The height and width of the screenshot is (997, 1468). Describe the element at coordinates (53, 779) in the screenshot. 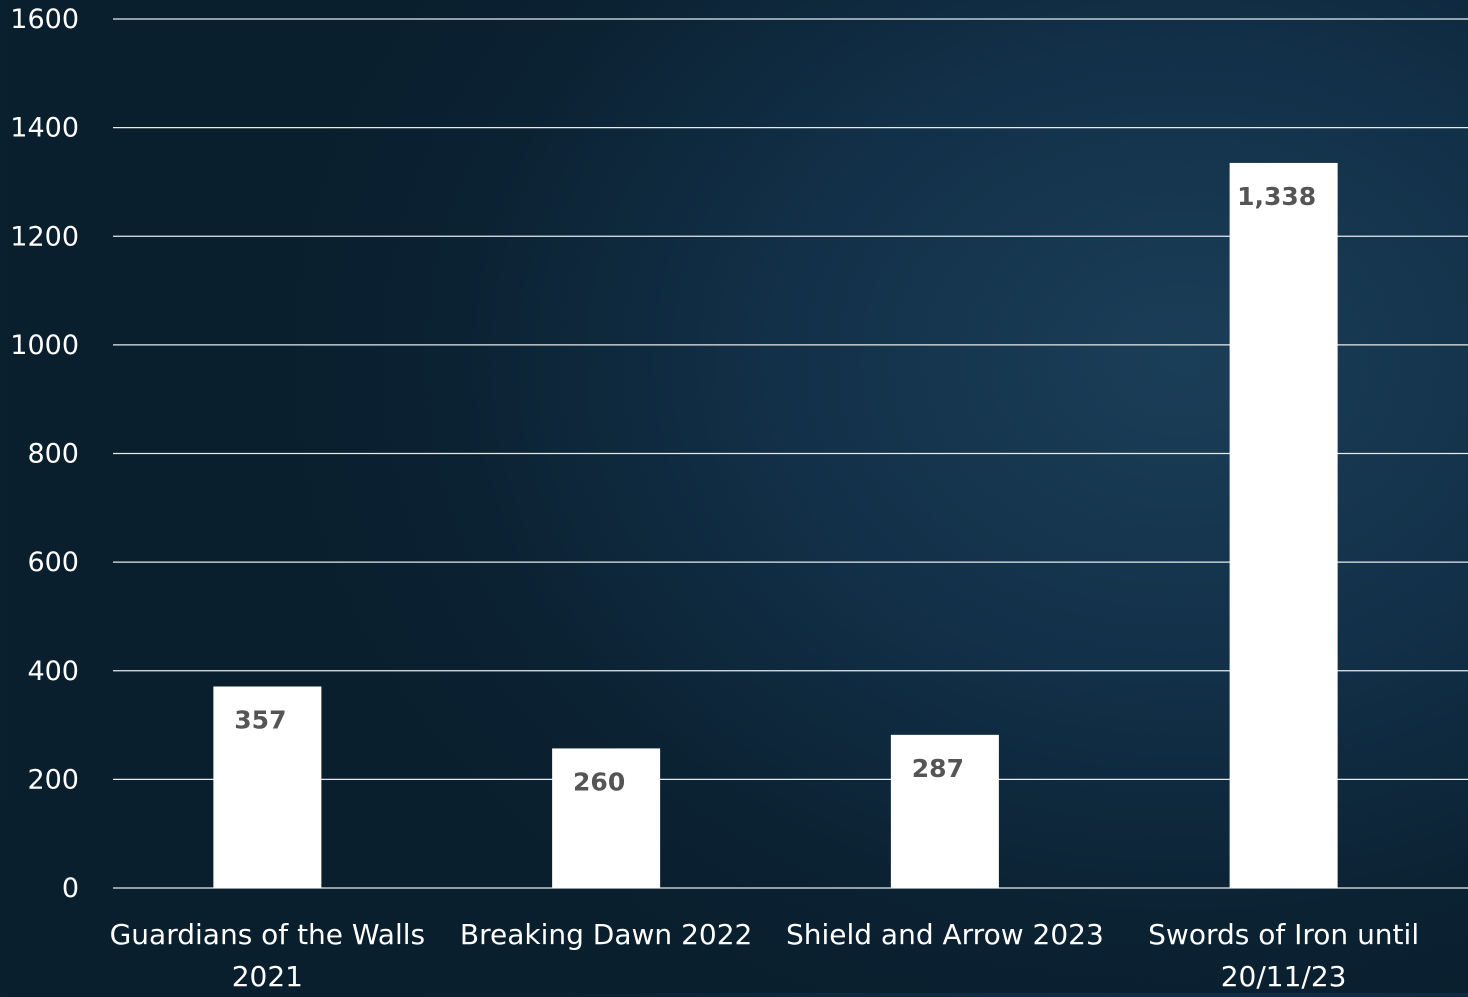

I see `y-tick-label: 200` at that location.